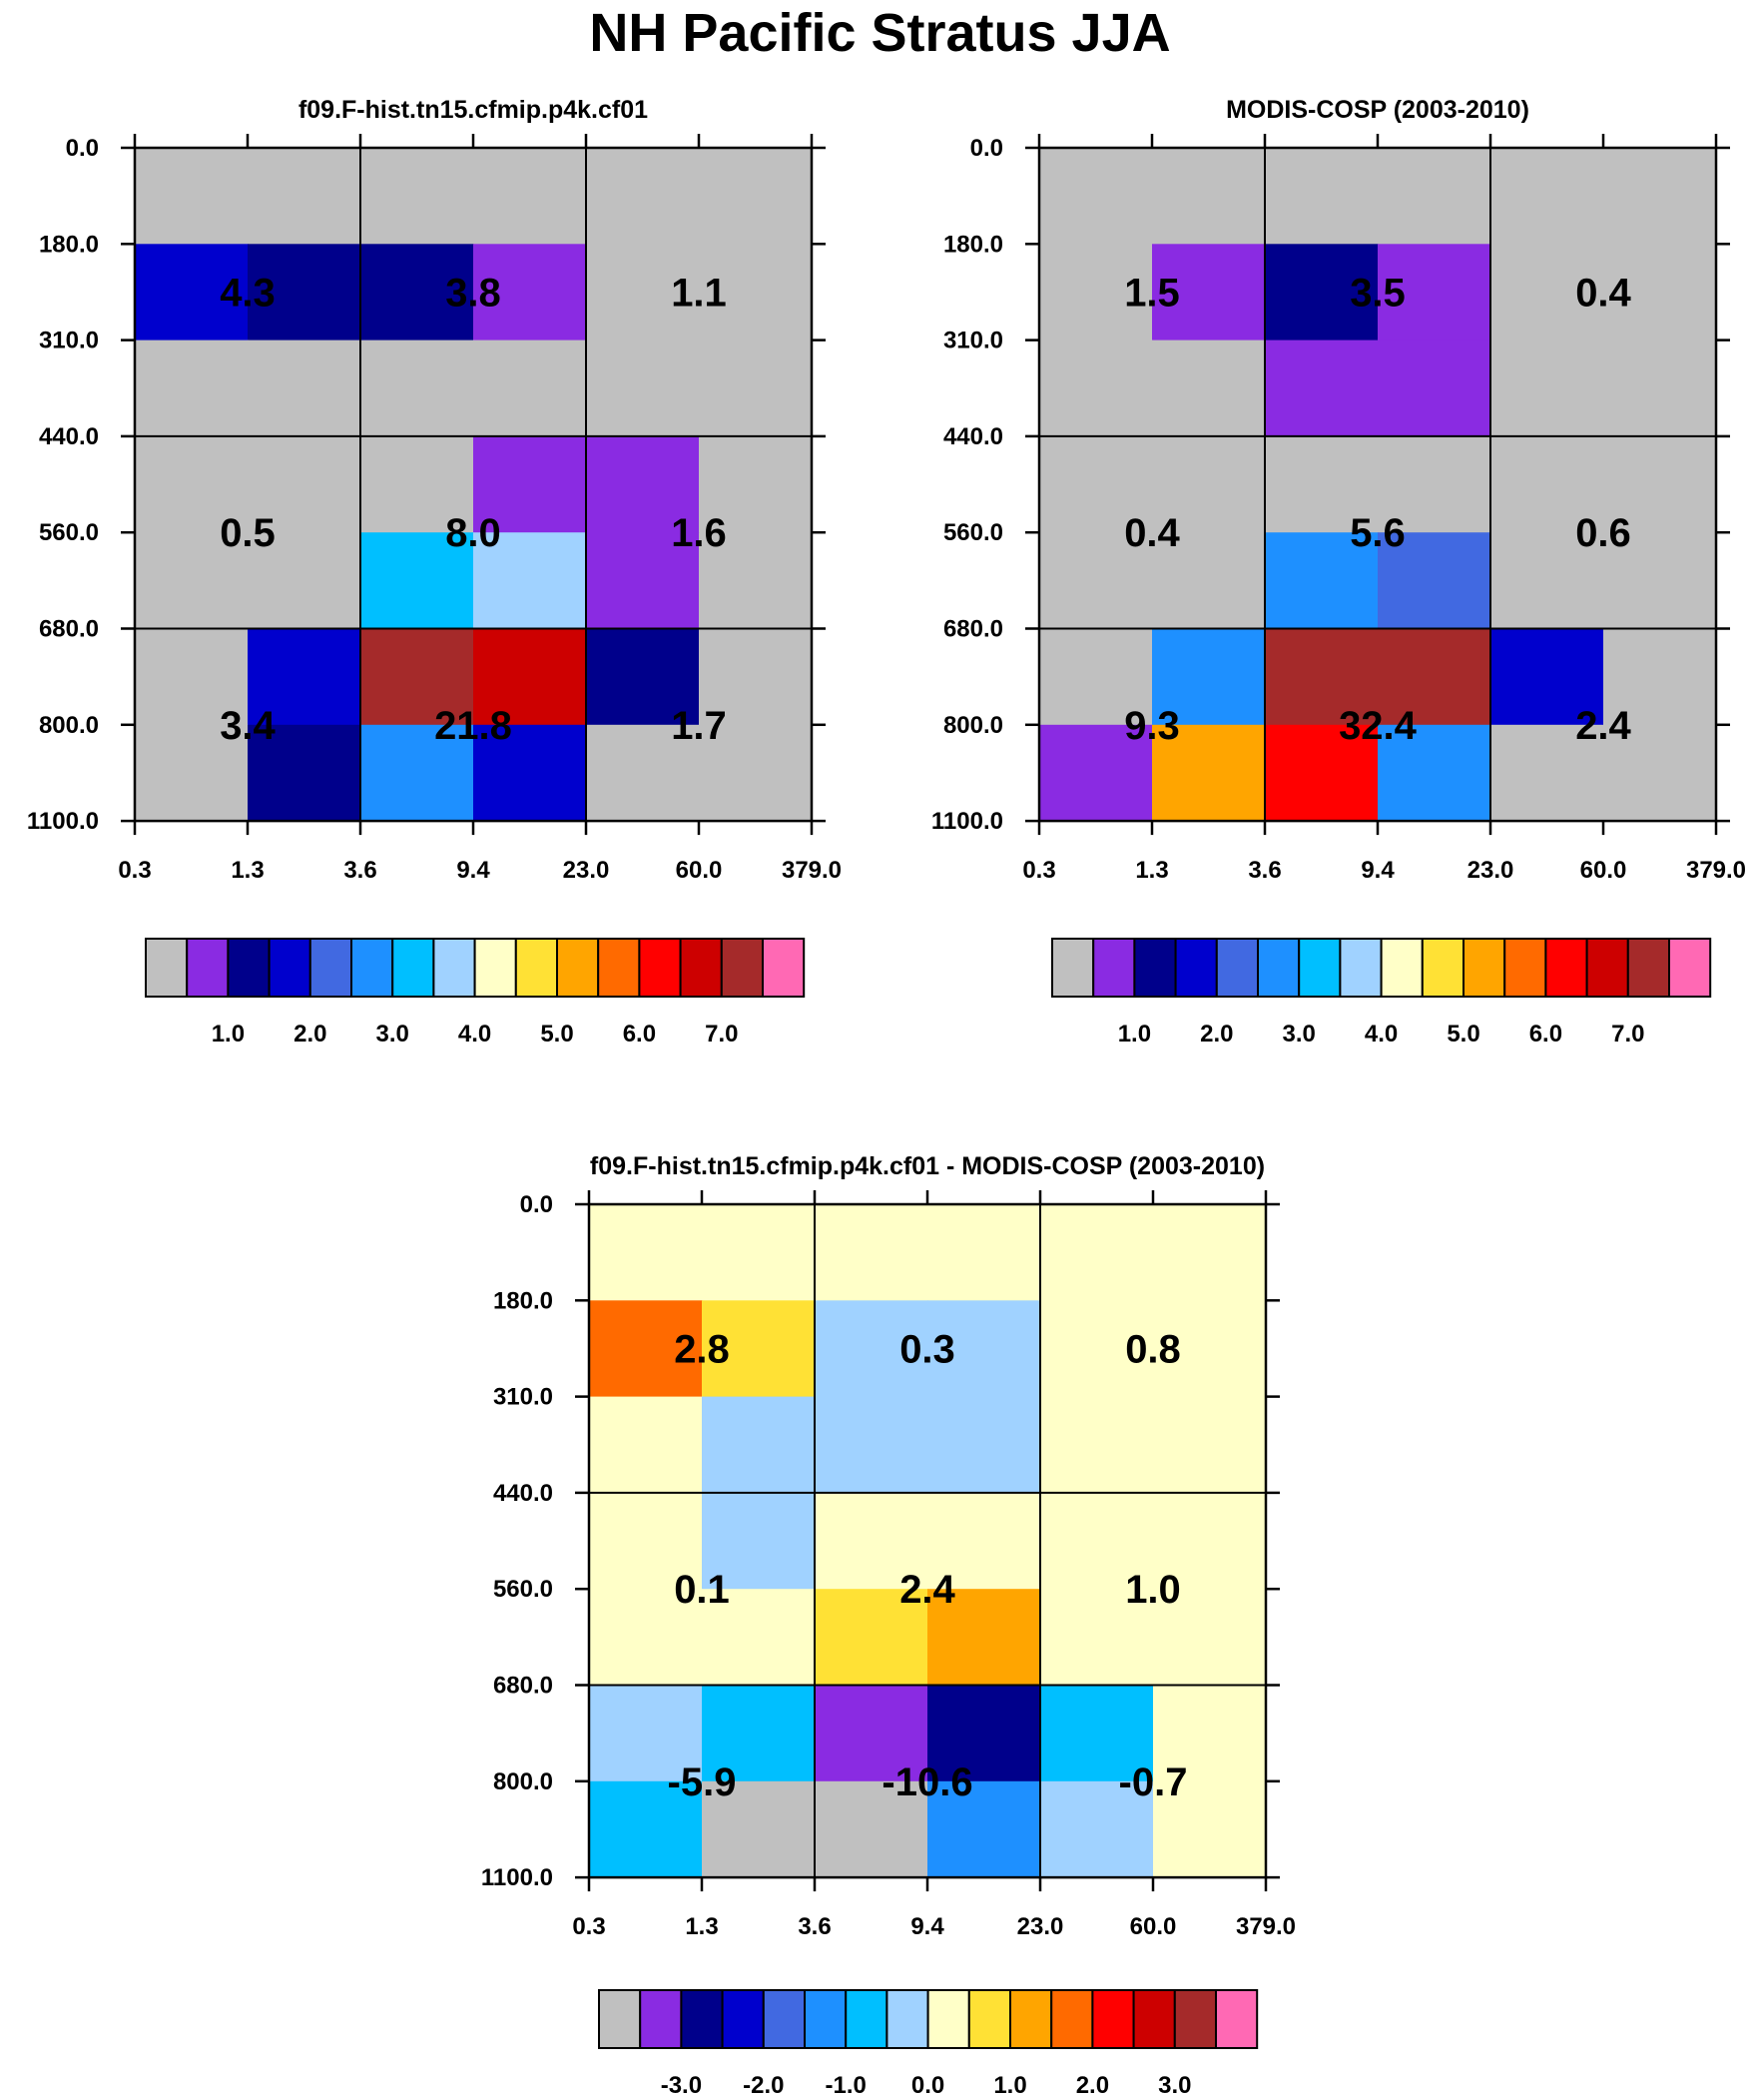 The image size is (1760, 2100). What do you see at coordinates (701, 1926) in the screenshot?
I see `x-tick-label: 1.3` at bounding box center [701, 1926].